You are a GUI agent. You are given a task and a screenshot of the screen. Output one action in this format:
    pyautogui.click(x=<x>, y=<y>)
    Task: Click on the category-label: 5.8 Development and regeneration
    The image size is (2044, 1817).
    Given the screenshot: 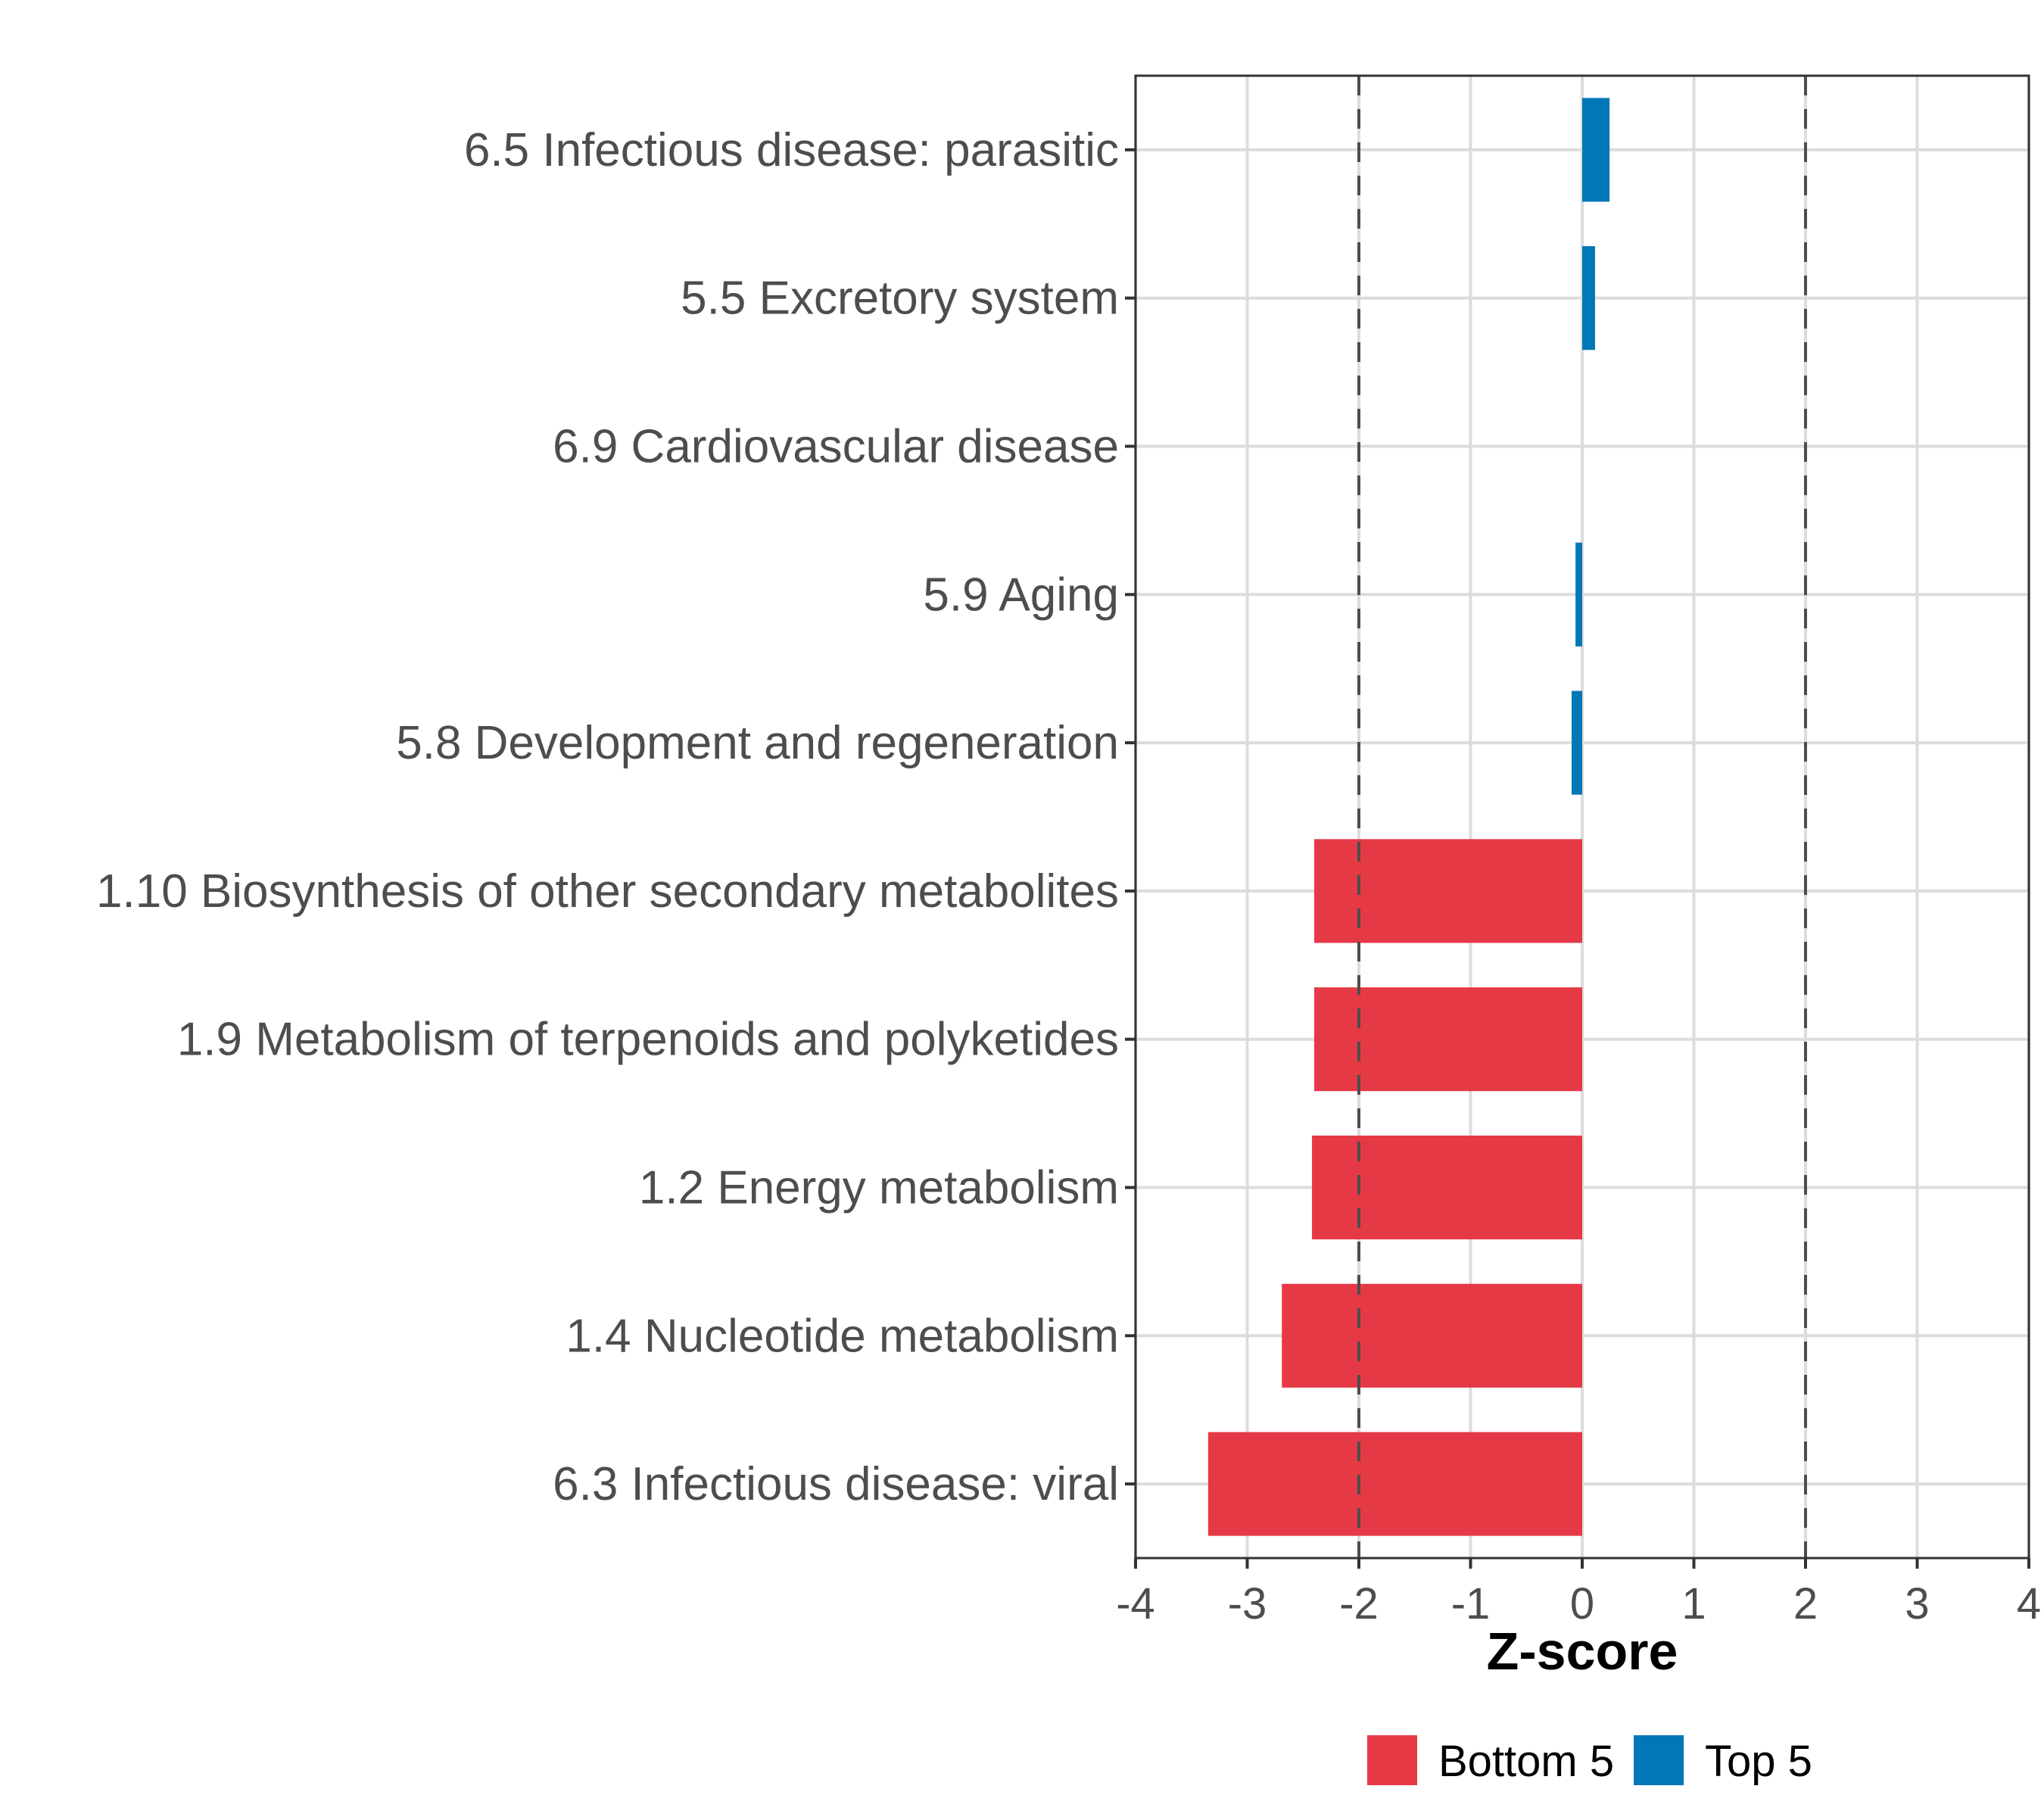 What is the action you would take?
    pyautogui.click(x=757, y=743)
    